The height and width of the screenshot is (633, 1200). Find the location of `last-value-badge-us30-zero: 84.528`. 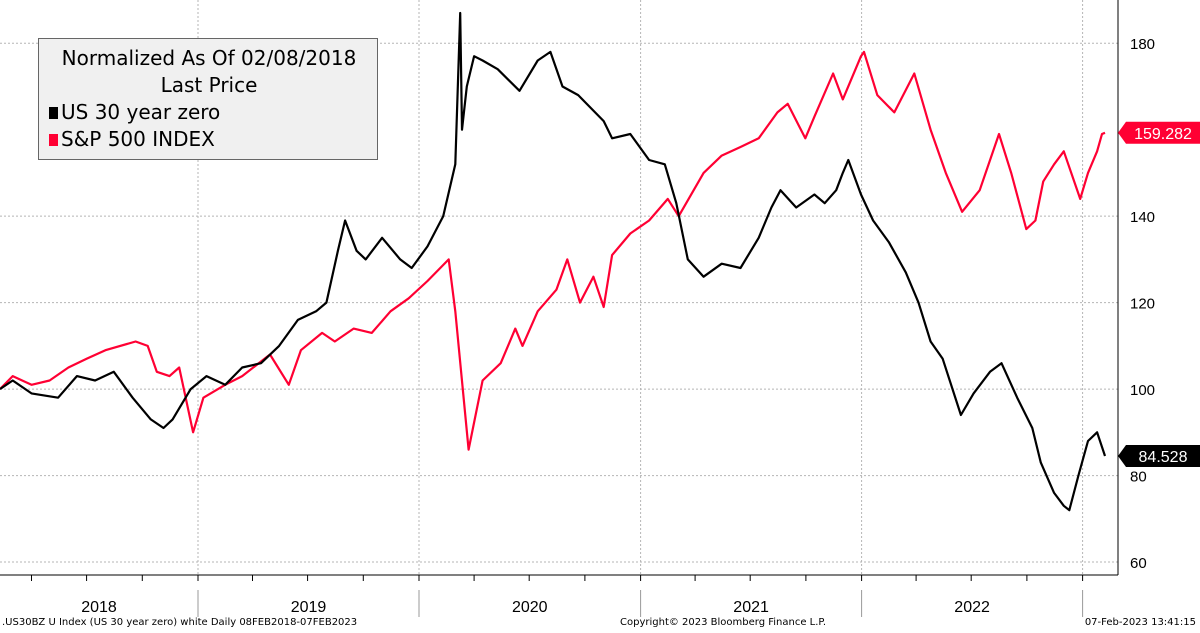

last-value-badge-us30-zero: 84.528 is located at coordinates (1159, 455).